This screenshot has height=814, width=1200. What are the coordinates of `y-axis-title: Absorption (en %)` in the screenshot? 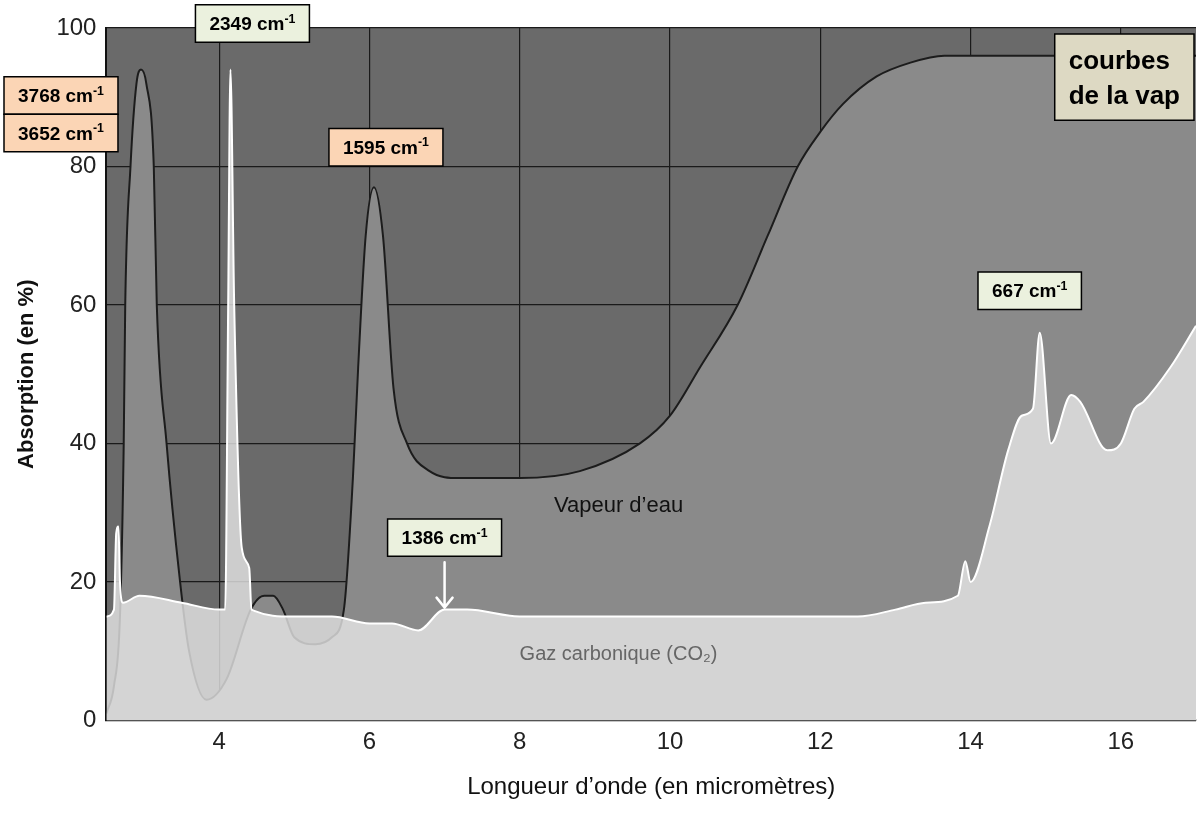 It's located at (26, 374).